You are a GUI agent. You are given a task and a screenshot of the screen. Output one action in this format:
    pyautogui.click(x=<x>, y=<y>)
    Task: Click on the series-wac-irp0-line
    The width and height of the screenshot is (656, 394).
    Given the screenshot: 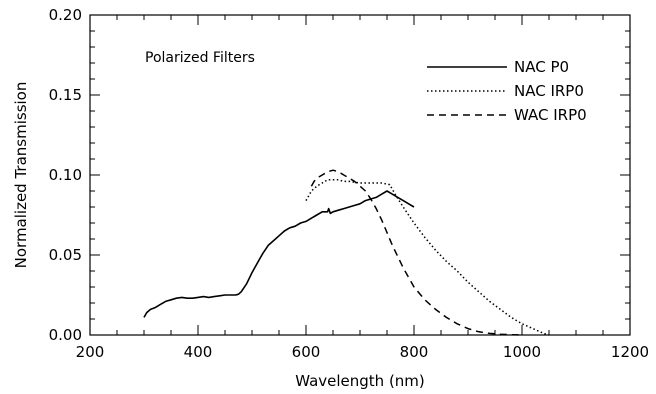 What is the action you would take?
    pyautogui.click(x=416, y=252)
    